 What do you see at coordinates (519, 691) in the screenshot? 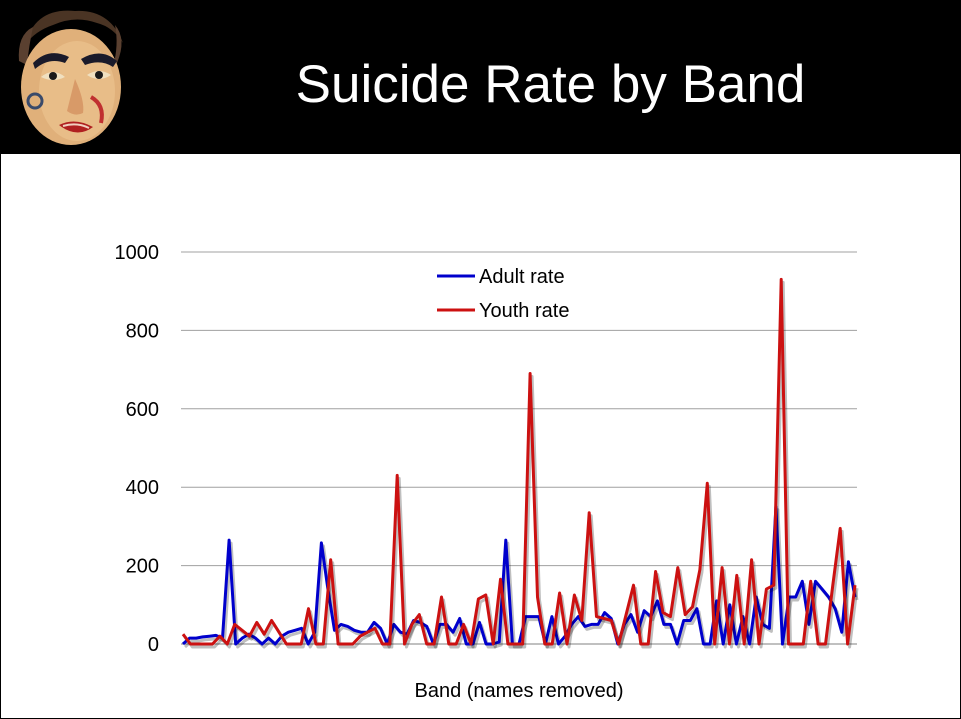
I see `x-axis-title: Band (names removed)` at bounding box center [519, 691].